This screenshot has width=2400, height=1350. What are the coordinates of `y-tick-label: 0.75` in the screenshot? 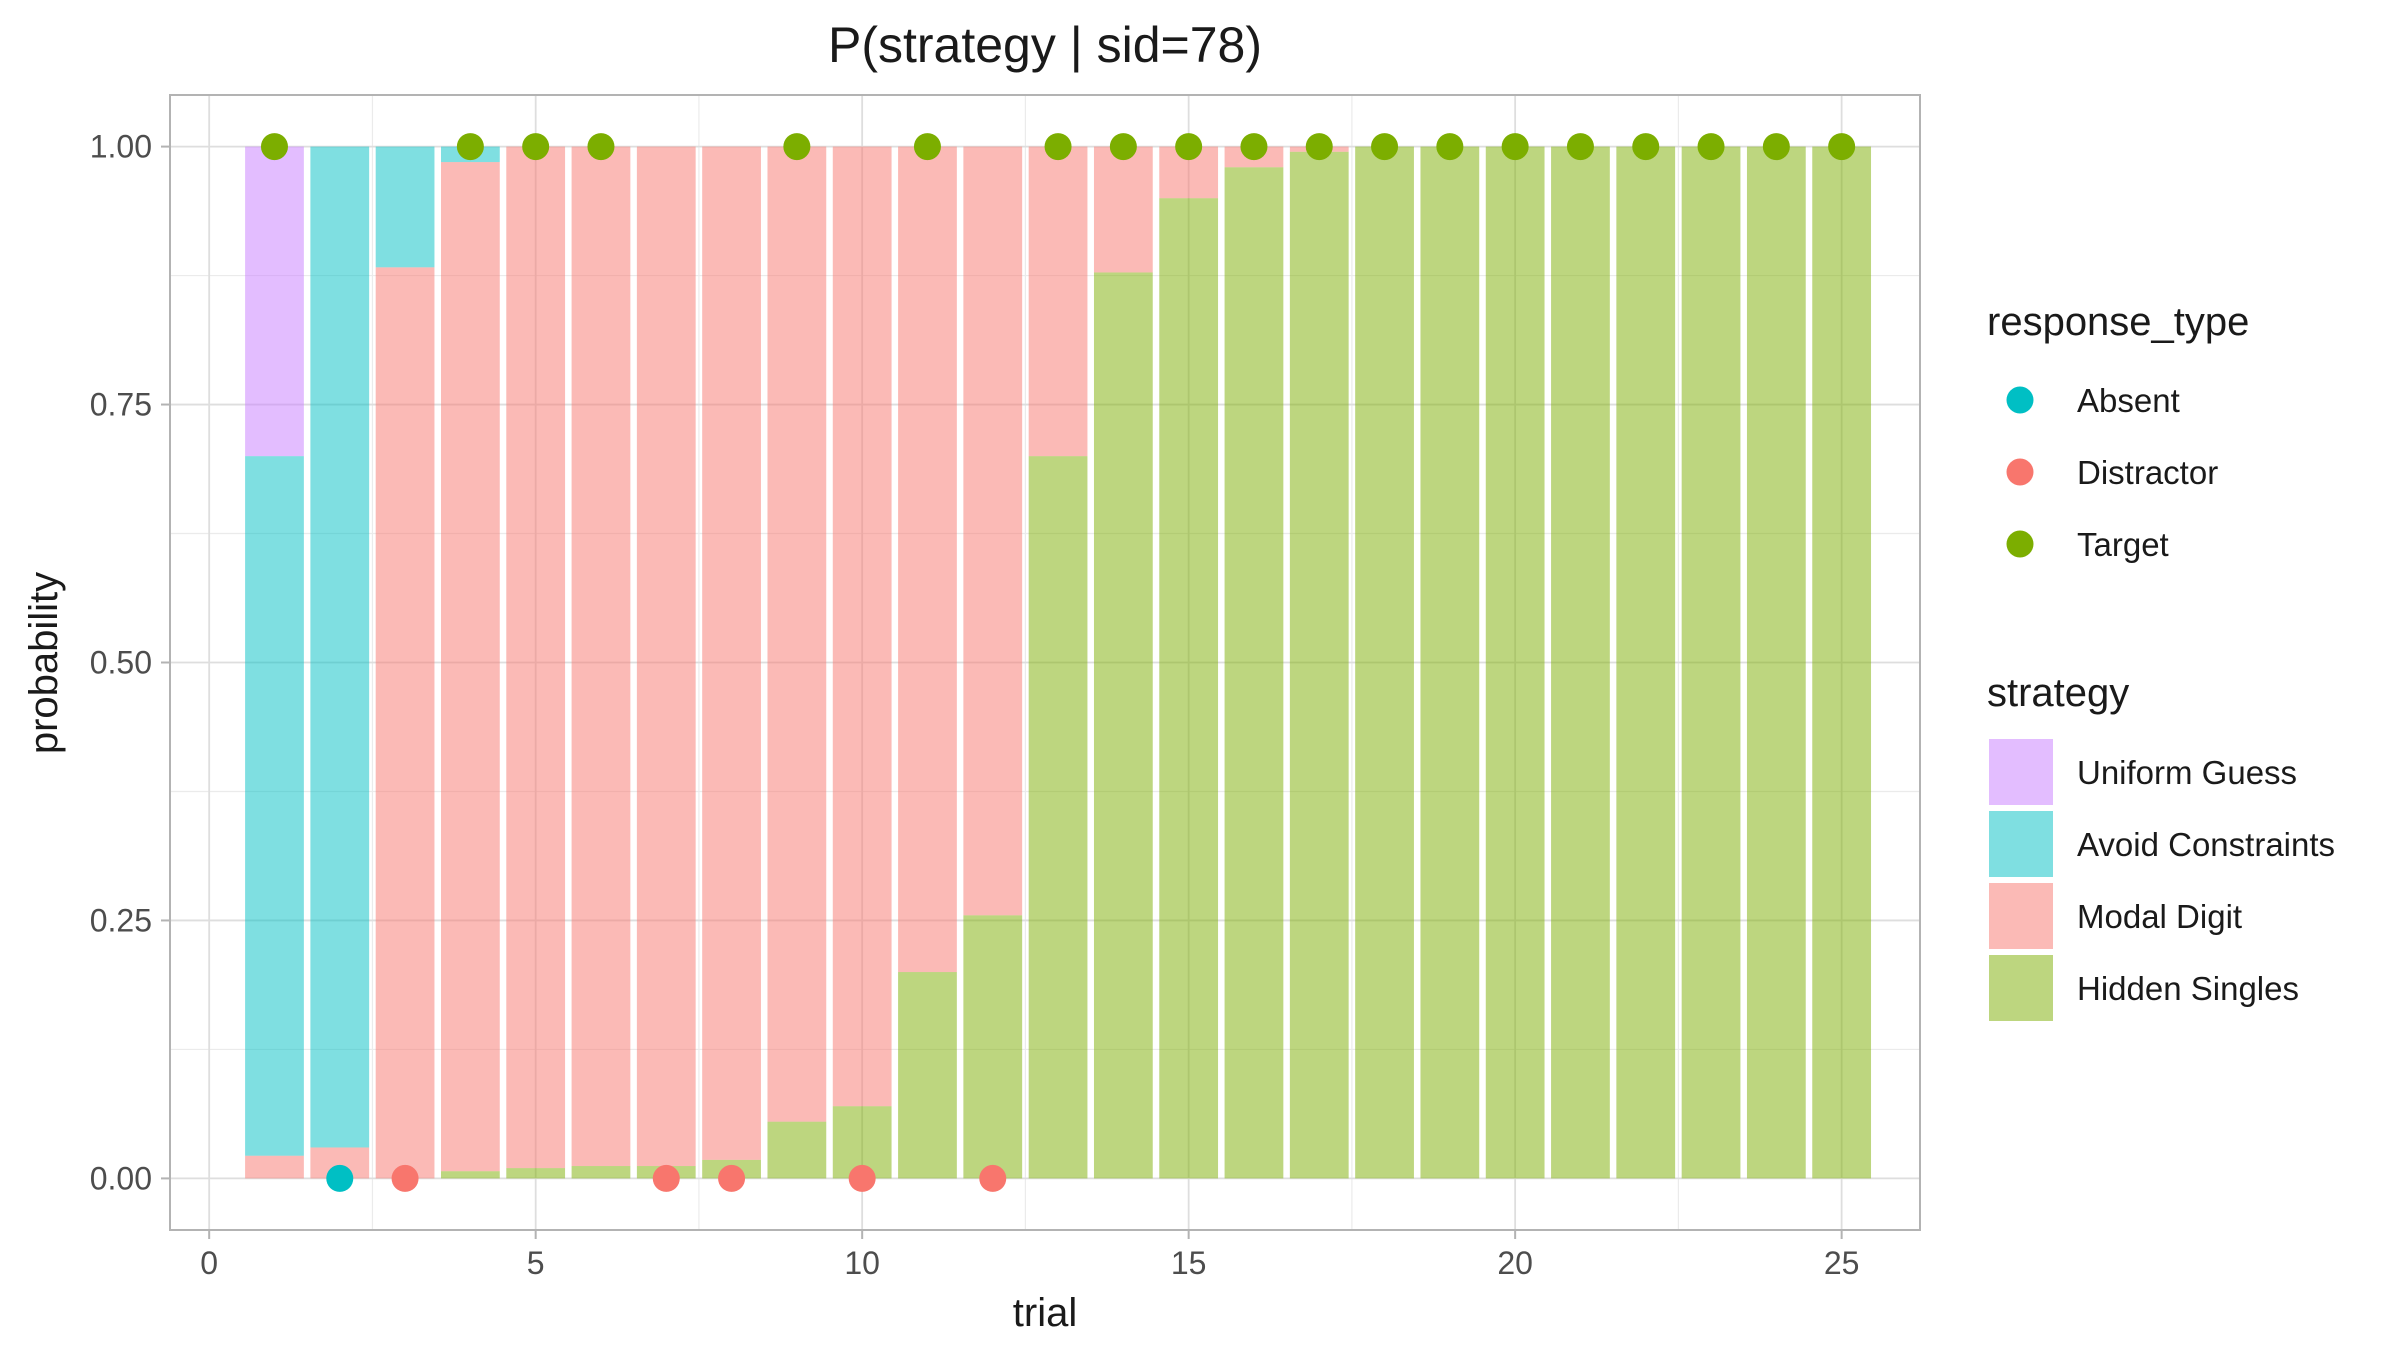 It's located at (121, 405).